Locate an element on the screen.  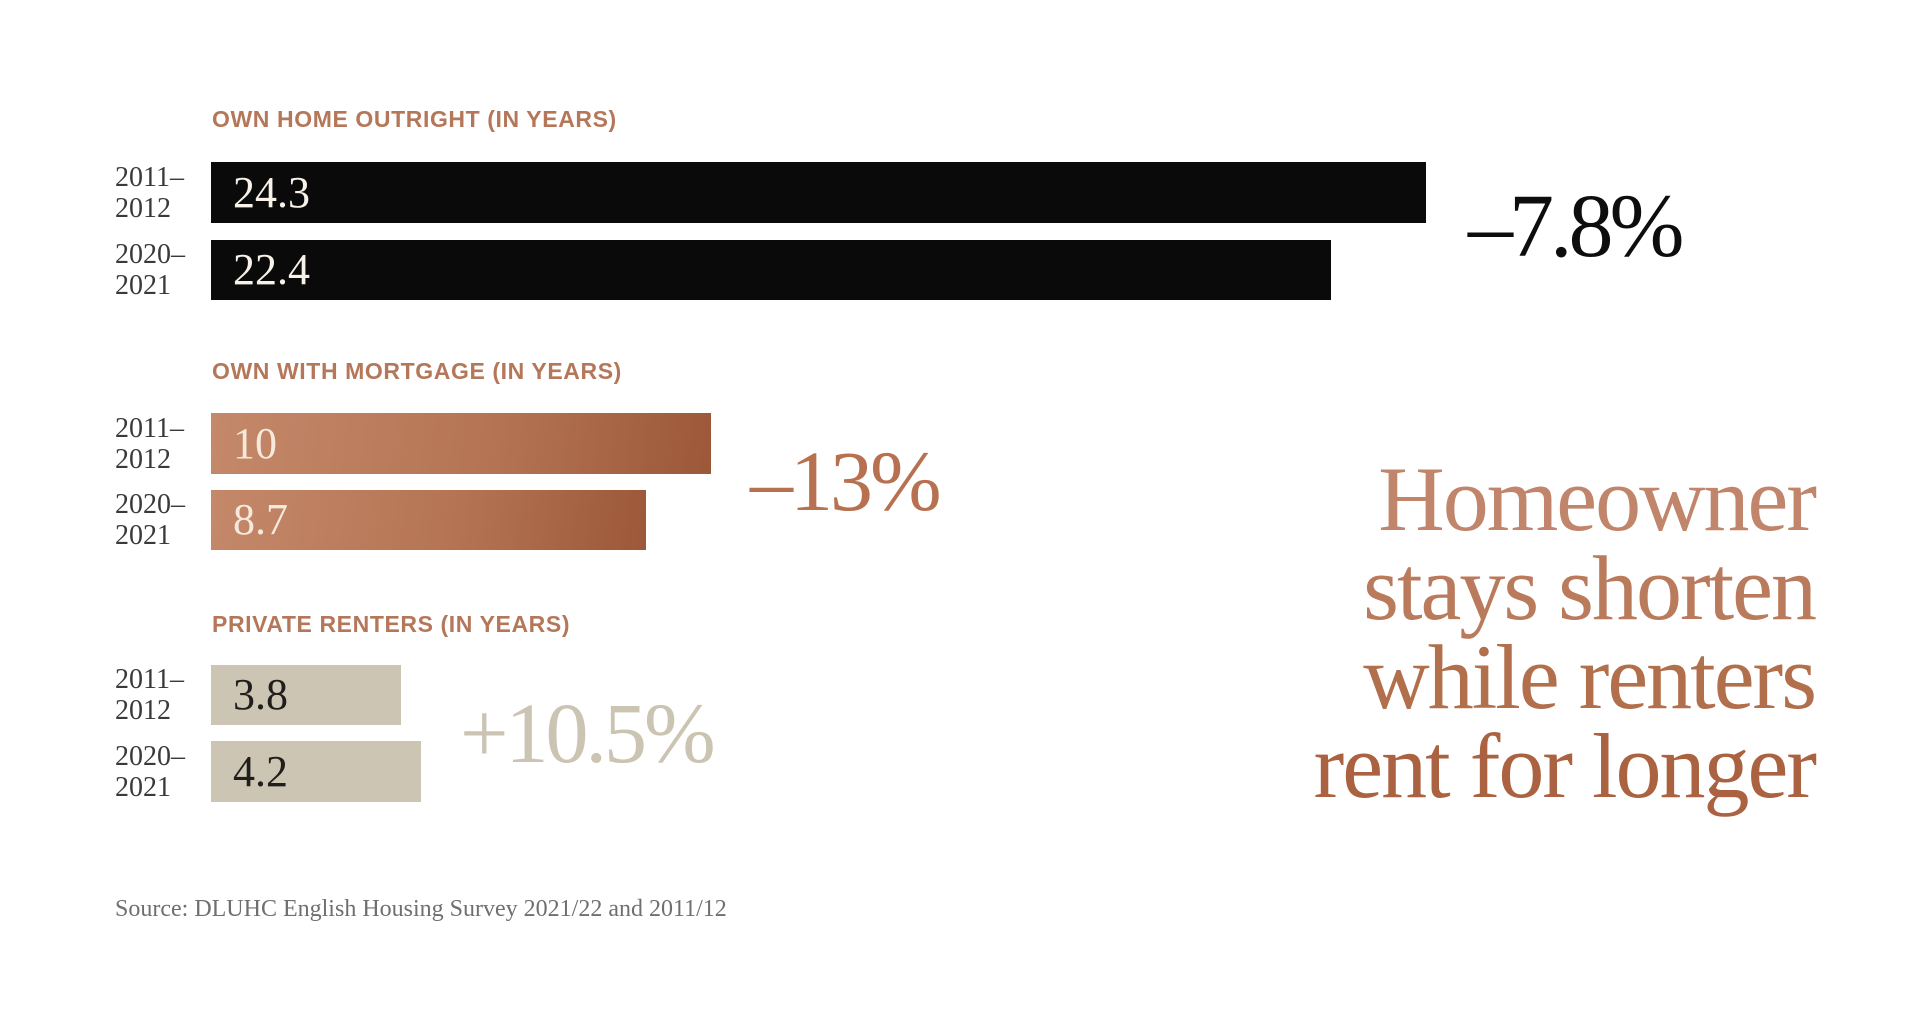
headline-line: rent for longer is located at coordinates (1565, 766).